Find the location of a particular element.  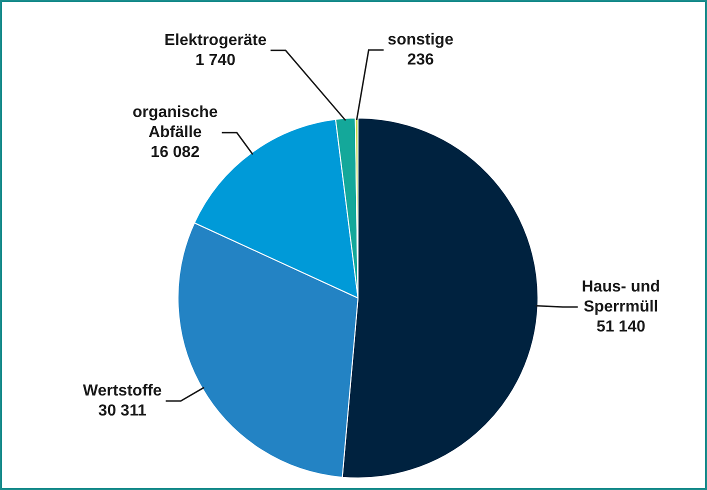

data-label: 16 082 is located at coordinates (175, 153).